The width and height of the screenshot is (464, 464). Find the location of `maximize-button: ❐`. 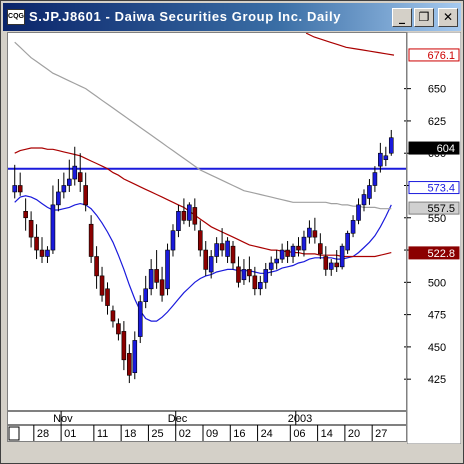

maximize-button: ❐ is located at coordinates (424, 17).